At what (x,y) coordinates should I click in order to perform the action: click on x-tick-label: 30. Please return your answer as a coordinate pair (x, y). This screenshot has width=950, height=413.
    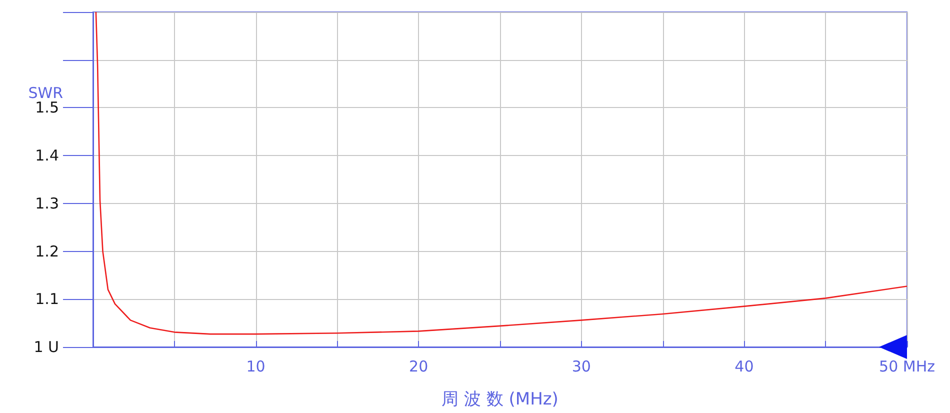
    Looking at the image, I should click on (581, 367).